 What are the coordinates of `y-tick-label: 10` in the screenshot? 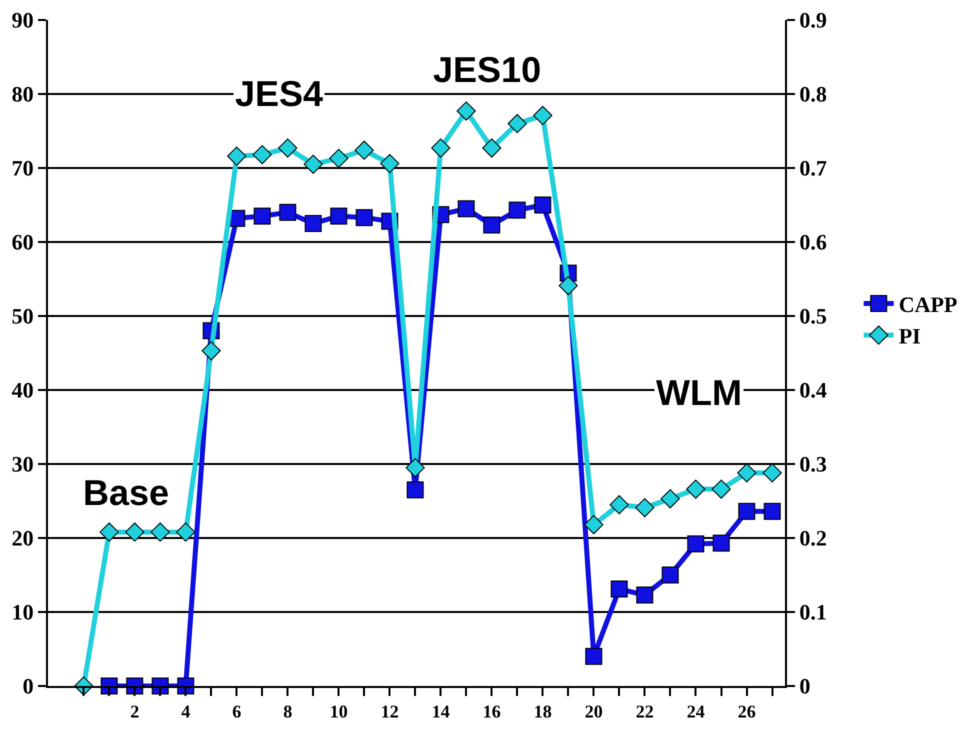 It's located at (23, 612).